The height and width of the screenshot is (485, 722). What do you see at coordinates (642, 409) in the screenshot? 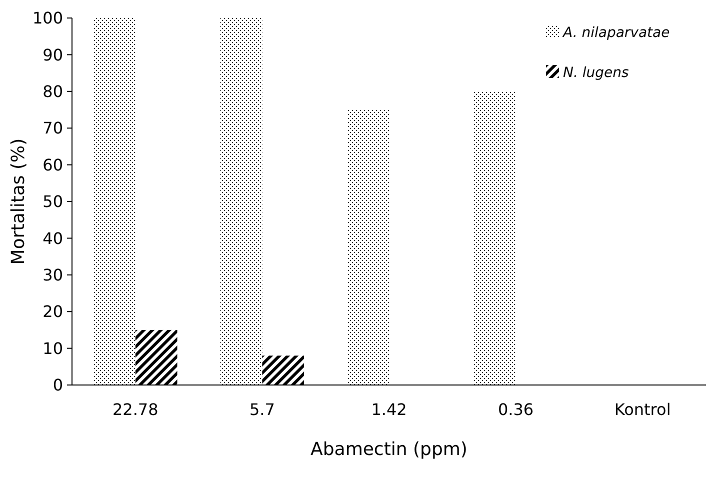
I see `x-tick-label: Kontrol` at bounding box center [642, 409].